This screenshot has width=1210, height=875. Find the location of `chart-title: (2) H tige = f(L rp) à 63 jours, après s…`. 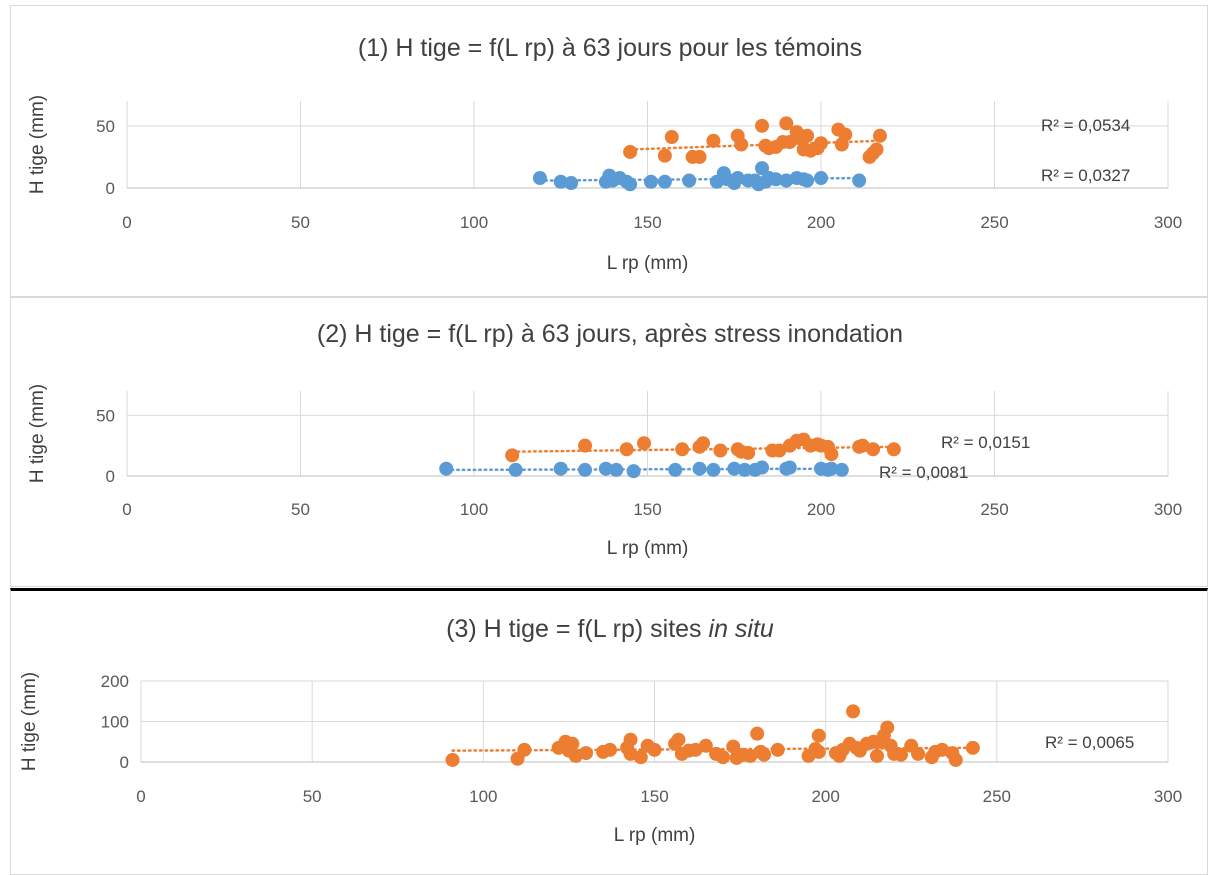

chart-title: (2) H tige = f(L rp) à 63 jours, après s… is located at coordinates (610, 334).